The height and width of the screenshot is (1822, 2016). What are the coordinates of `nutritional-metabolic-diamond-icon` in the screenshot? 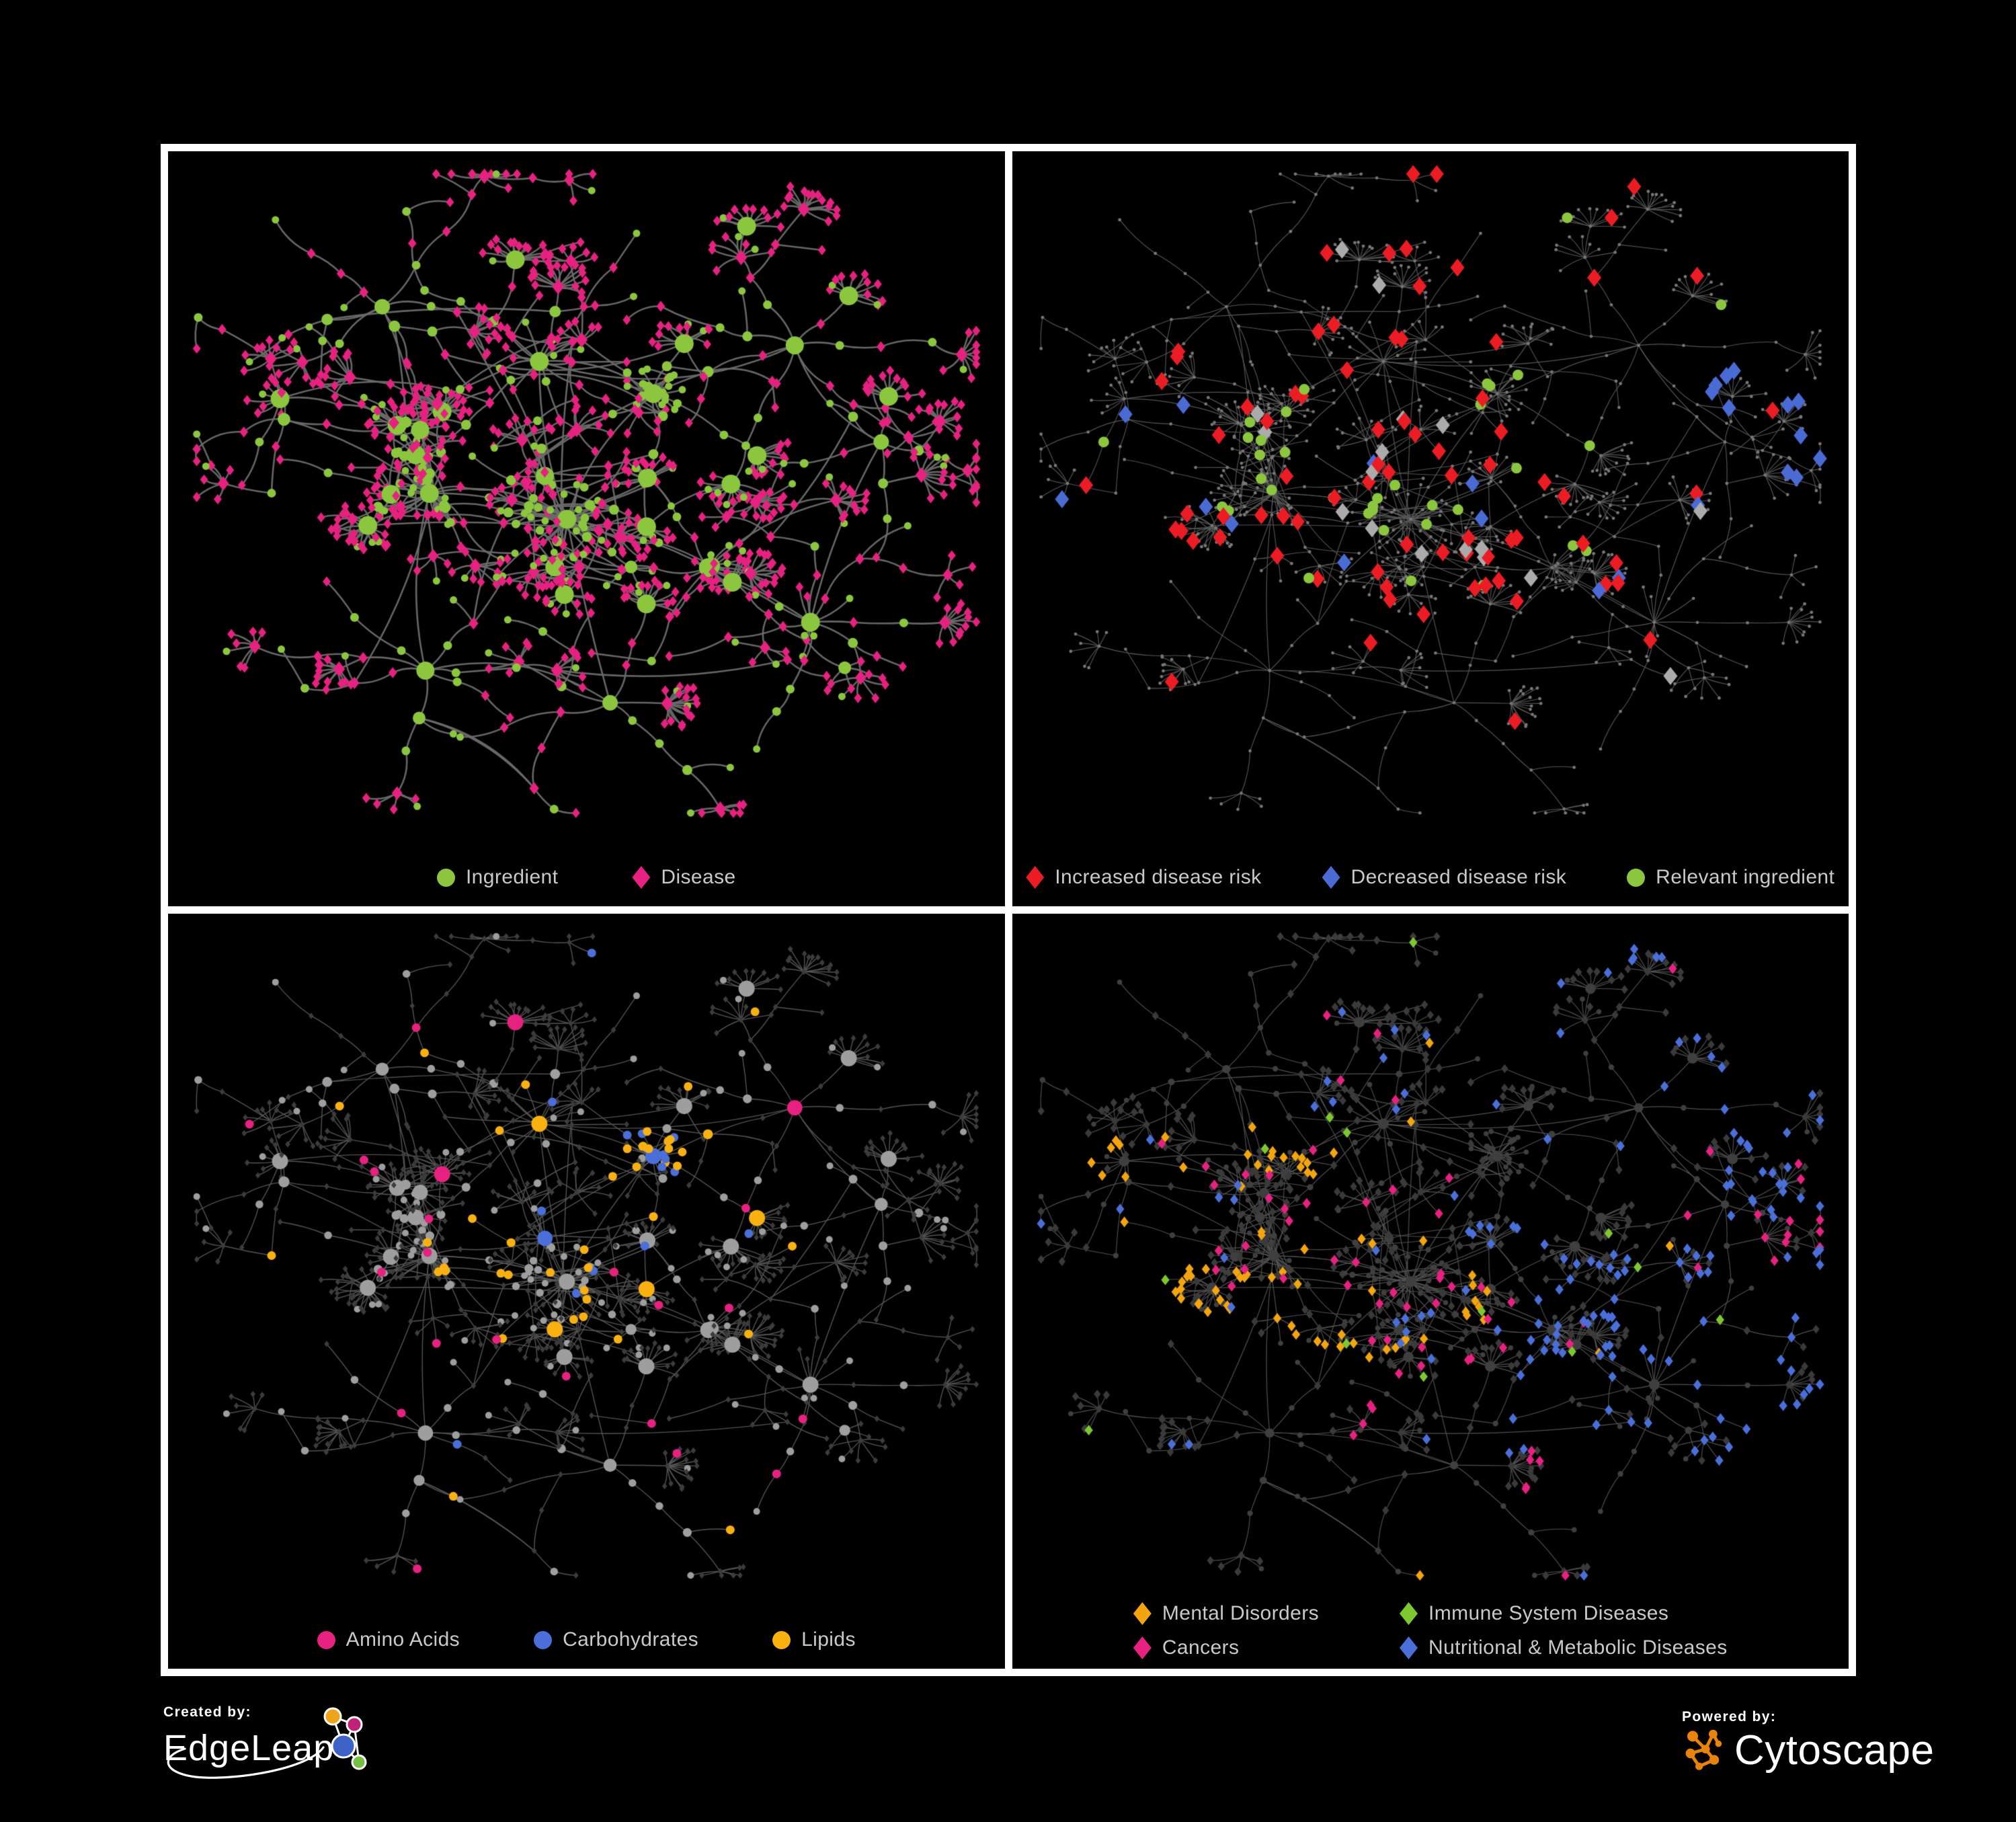 It's located at (1409, 1647).